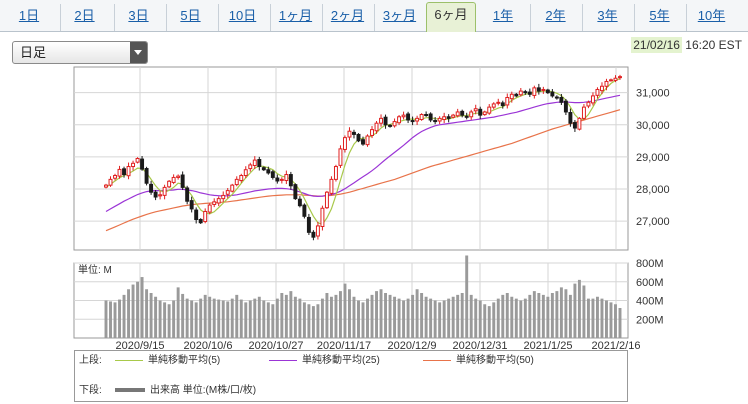  Describe the element at coordinates (80, 52) in the screenshot. I see `interval-select: 日足` at that location.